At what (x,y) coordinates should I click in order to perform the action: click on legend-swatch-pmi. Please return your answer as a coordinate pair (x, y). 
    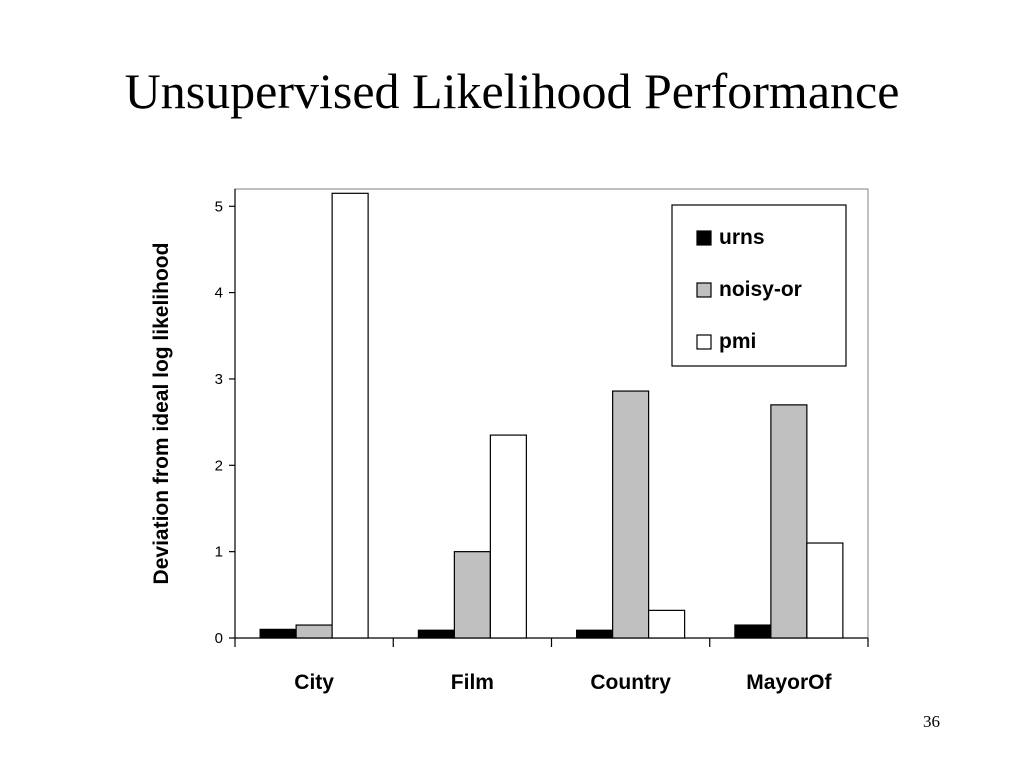
    Looking at the image, I should click on (704, 342).